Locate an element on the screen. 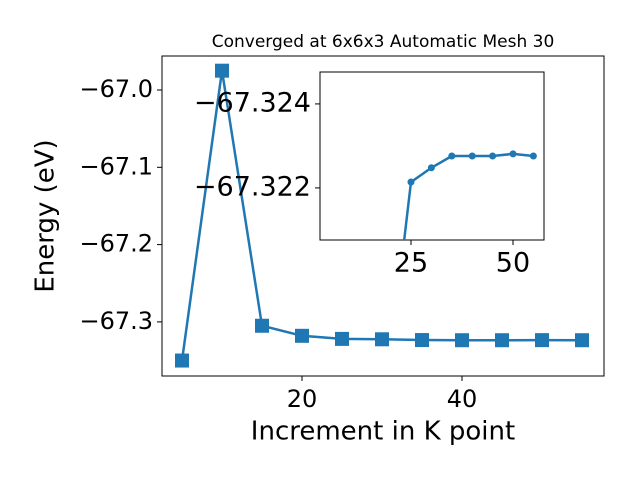  x-tick-label: 40 is located at coordinates (462, 399).